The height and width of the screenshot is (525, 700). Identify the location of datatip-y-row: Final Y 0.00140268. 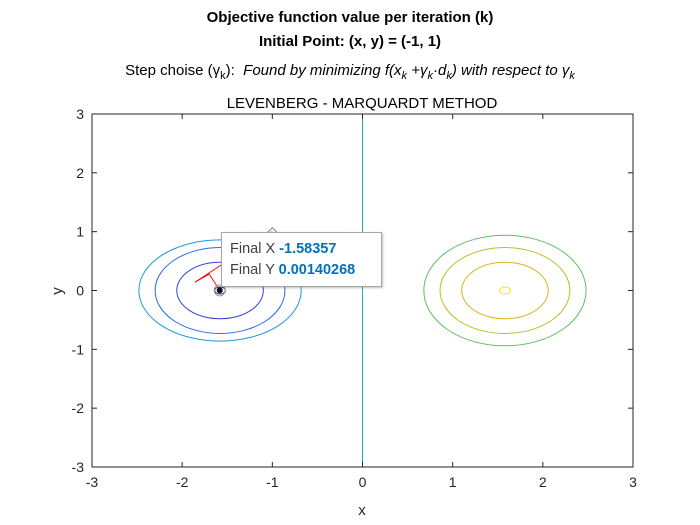
(305, 270).